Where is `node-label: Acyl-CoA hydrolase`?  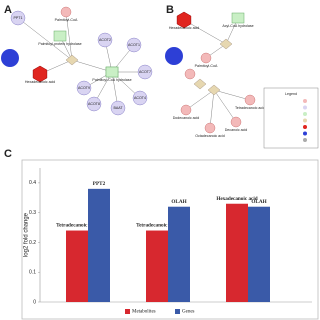 node-label: Acyl-CoA hydrolase is located at coordinates (237, 26).